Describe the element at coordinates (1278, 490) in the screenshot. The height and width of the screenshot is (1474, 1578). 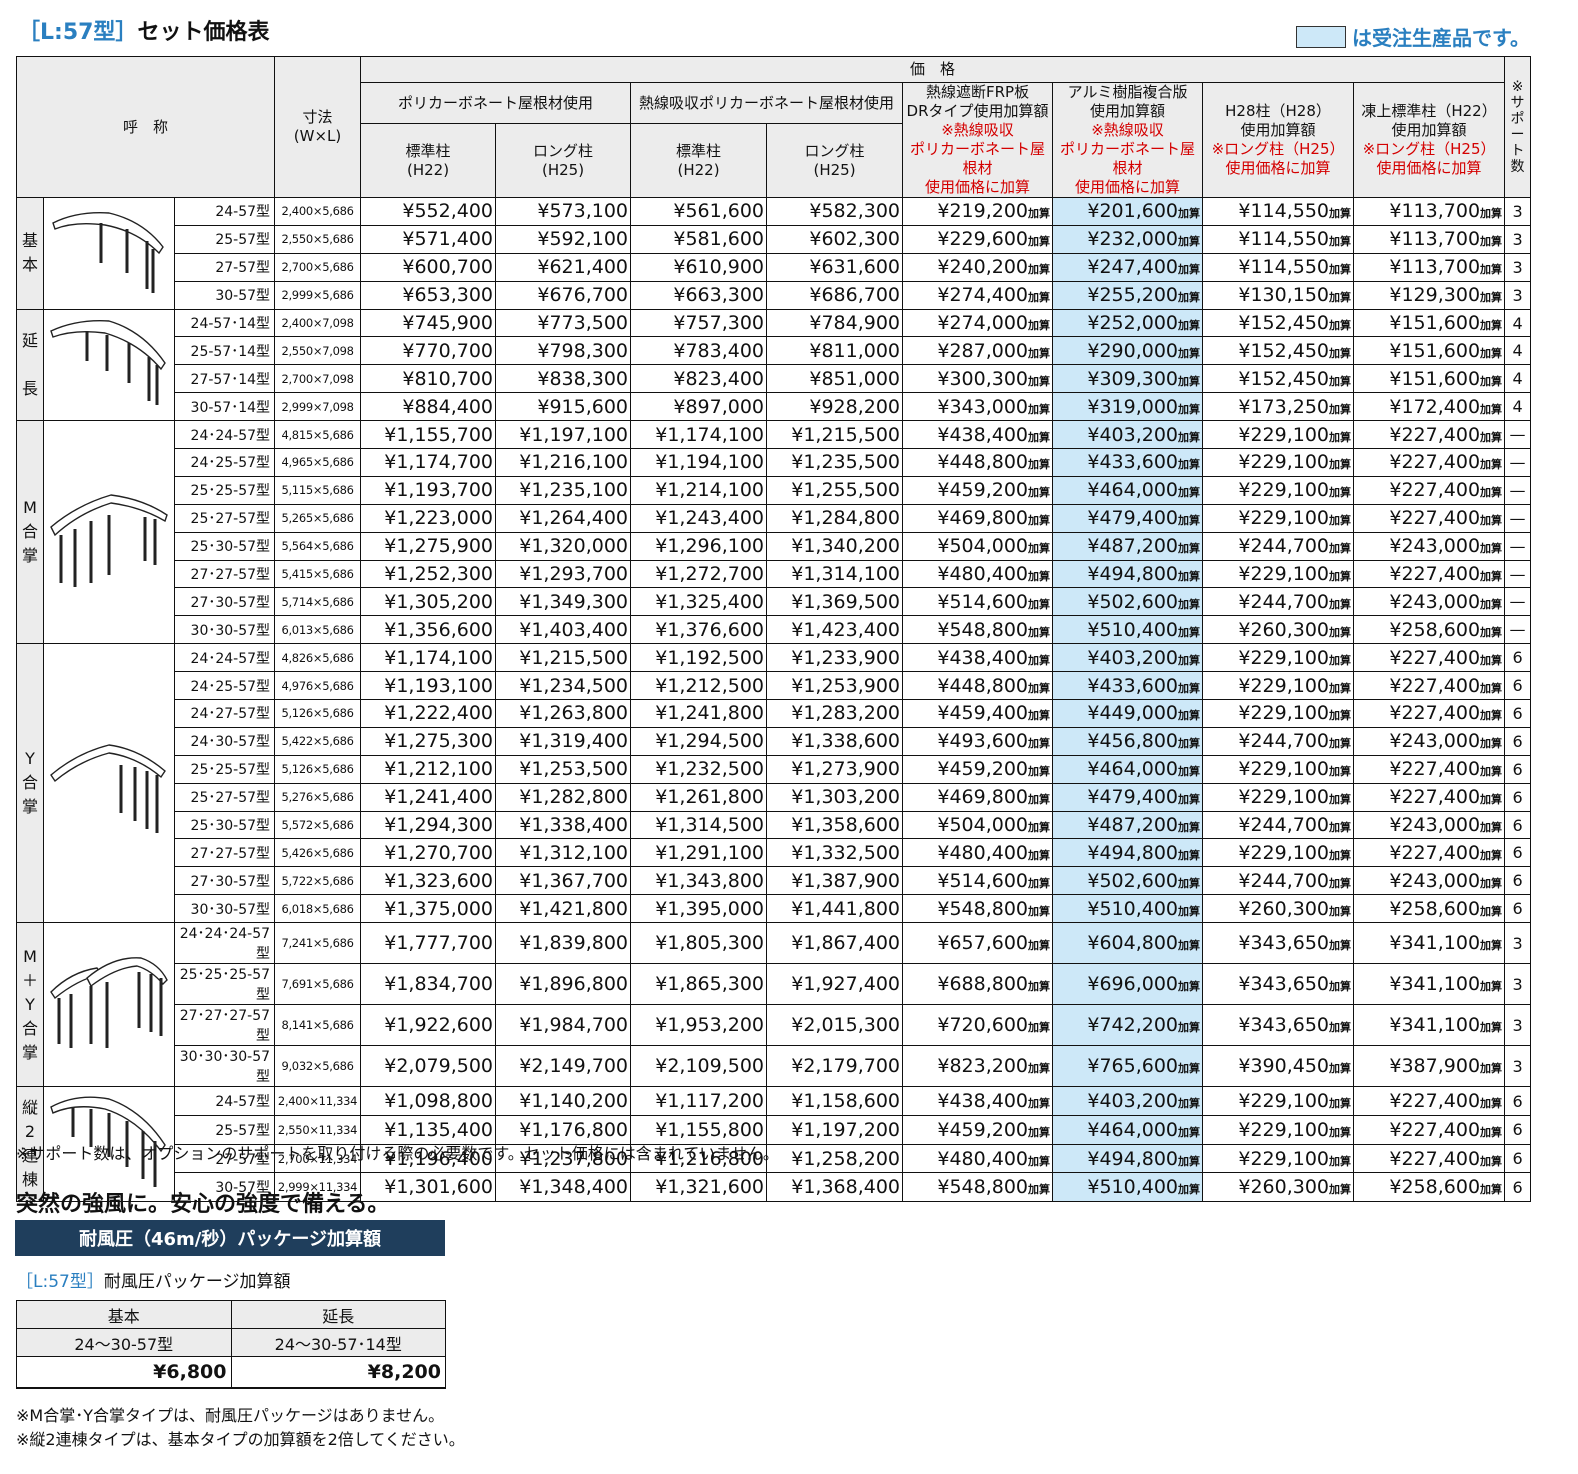
I see `addon-price-cell: ¥229,100加算` at that location.